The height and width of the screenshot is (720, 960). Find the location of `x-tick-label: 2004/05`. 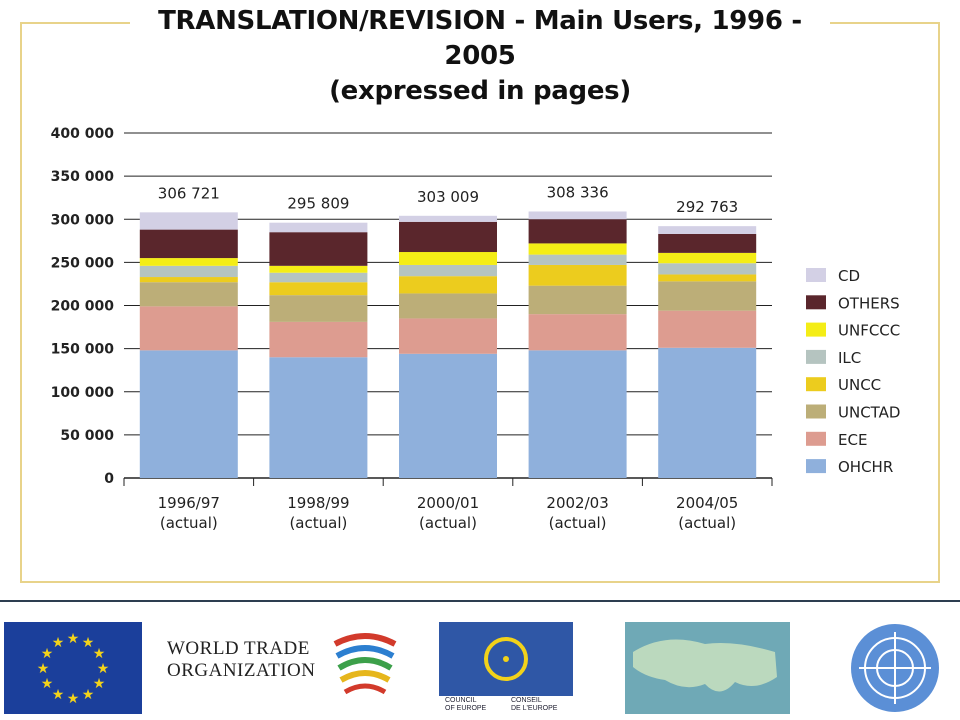

x-tick-label: 2004/05 is located at coordinates (707, 503).